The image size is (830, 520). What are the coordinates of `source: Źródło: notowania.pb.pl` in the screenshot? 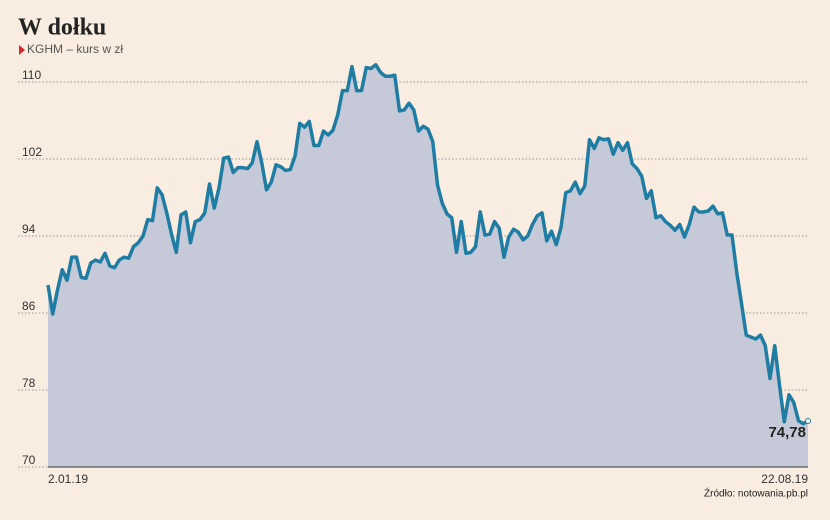 It's located at (756, 493).